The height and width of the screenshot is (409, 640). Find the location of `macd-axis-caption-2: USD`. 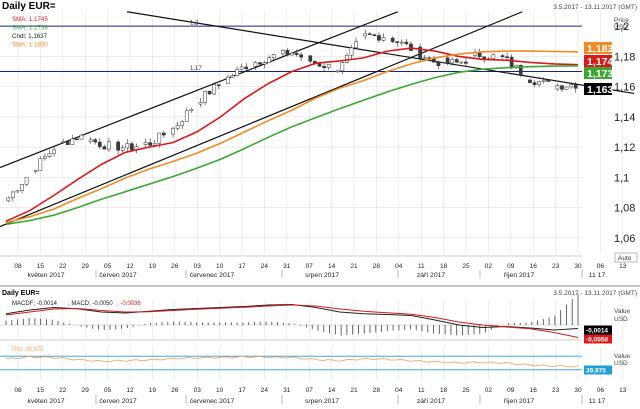

macd-axis-caption-2: USD is located at coordinates (621, 319).